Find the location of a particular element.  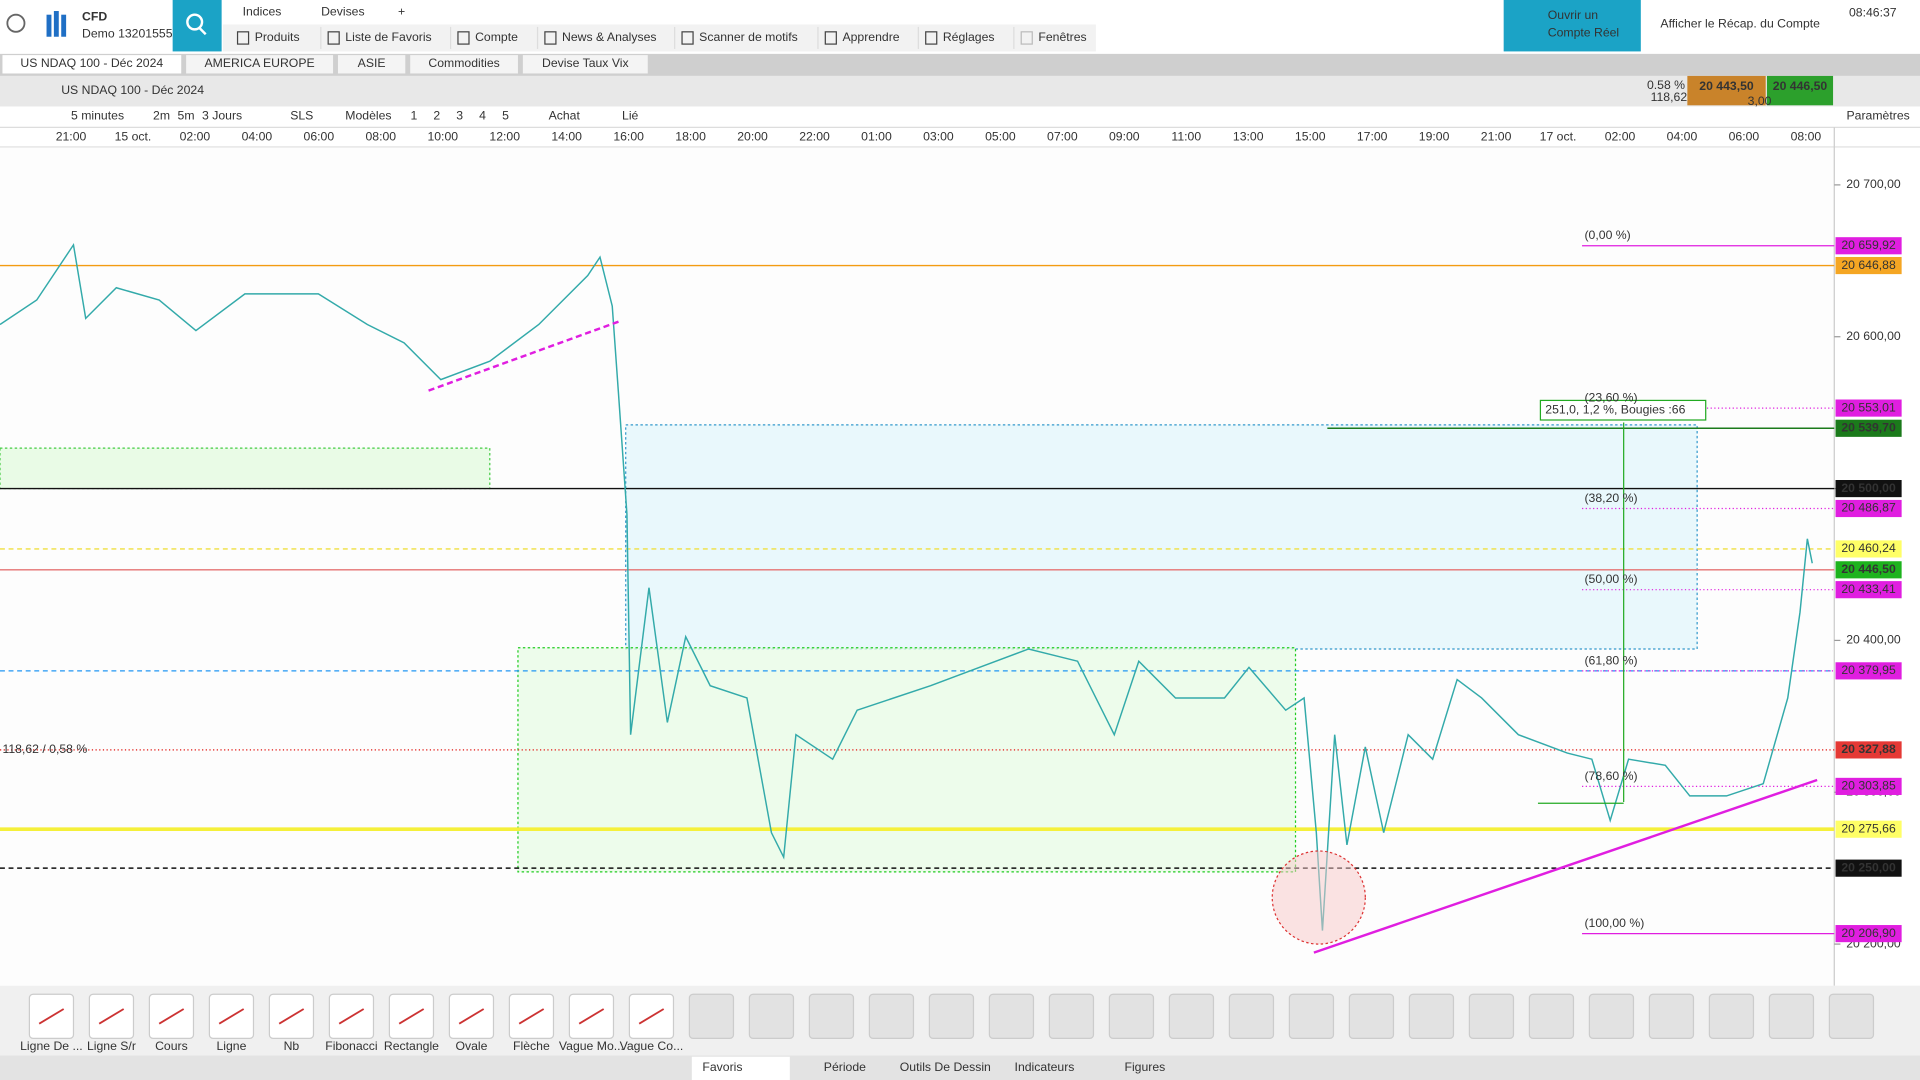

trend-line is located at coordinates (1565, 866).